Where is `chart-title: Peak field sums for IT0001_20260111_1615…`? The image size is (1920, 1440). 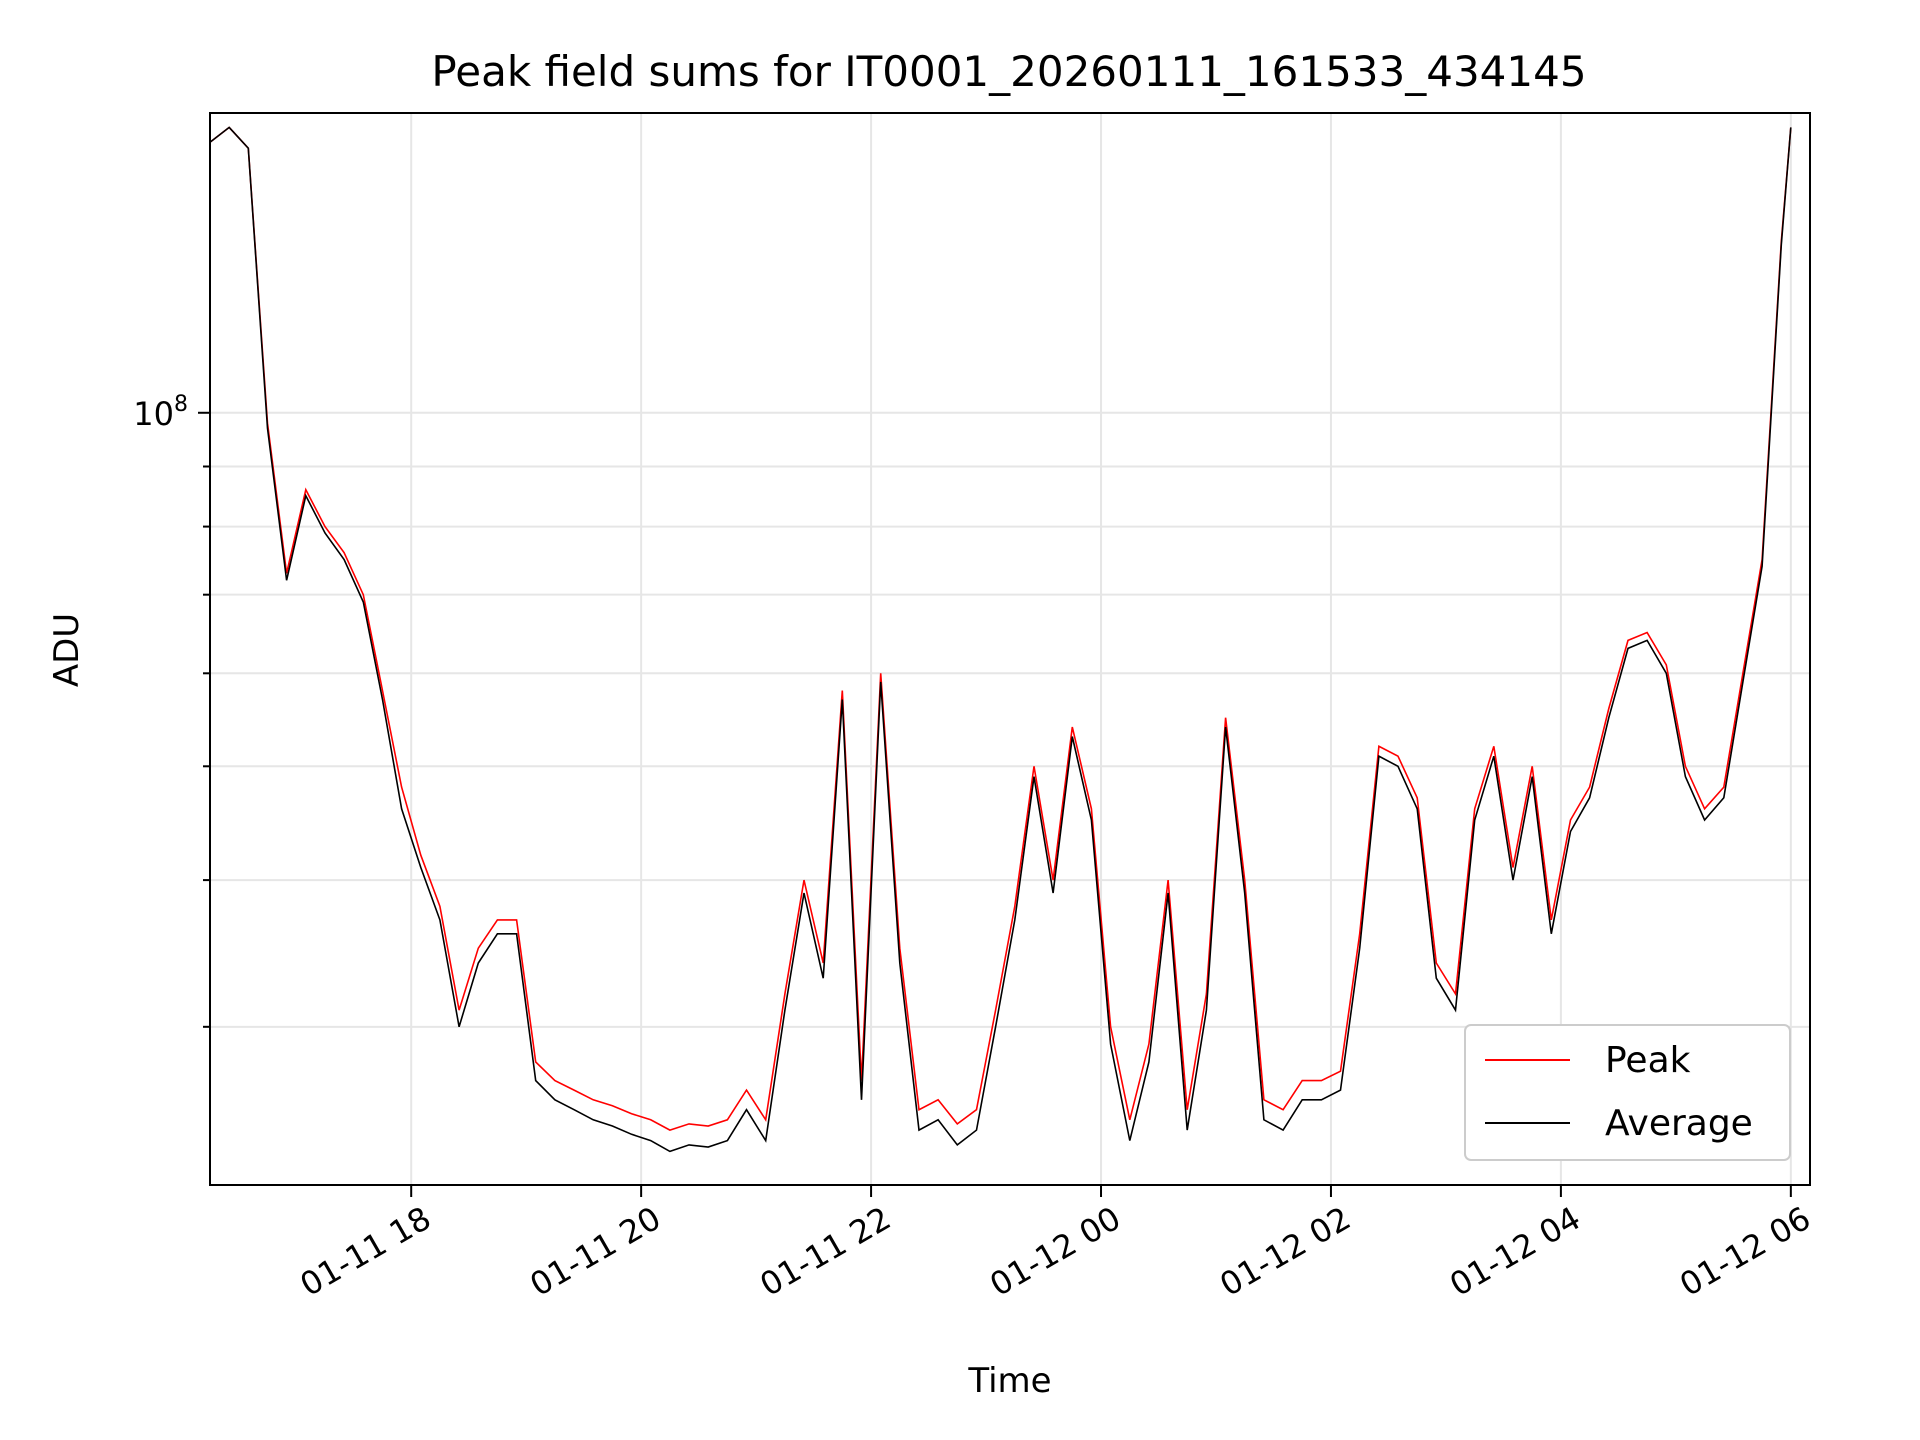
chart-title: Peak field sums for IT0001_20260111_1615… is located at coordinates (1008, 71).